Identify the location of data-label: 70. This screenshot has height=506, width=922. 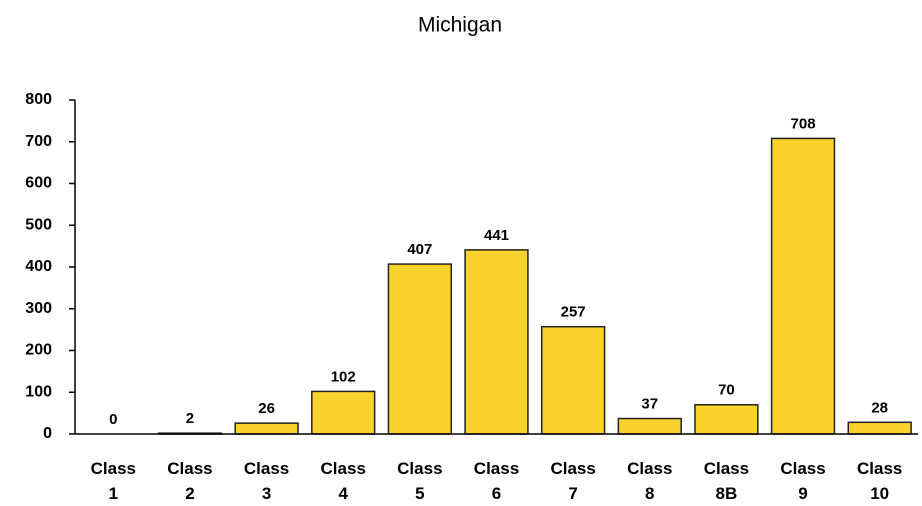
(726, 390).